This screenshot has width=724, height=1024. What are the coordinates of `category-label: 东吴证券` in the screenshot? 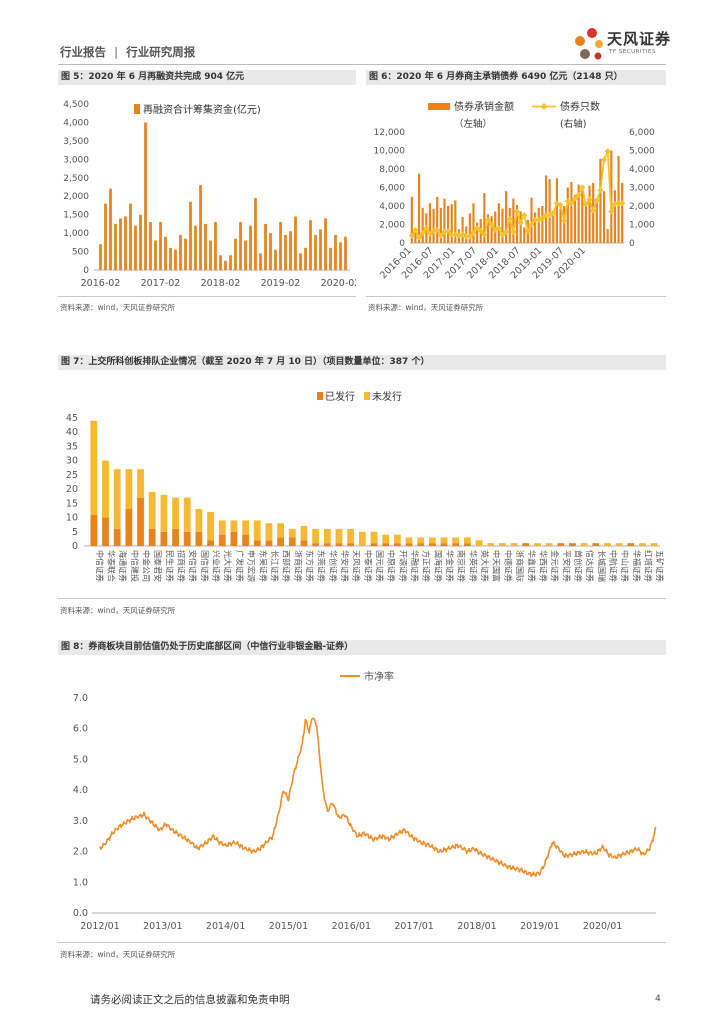 It's located at (263, 566).